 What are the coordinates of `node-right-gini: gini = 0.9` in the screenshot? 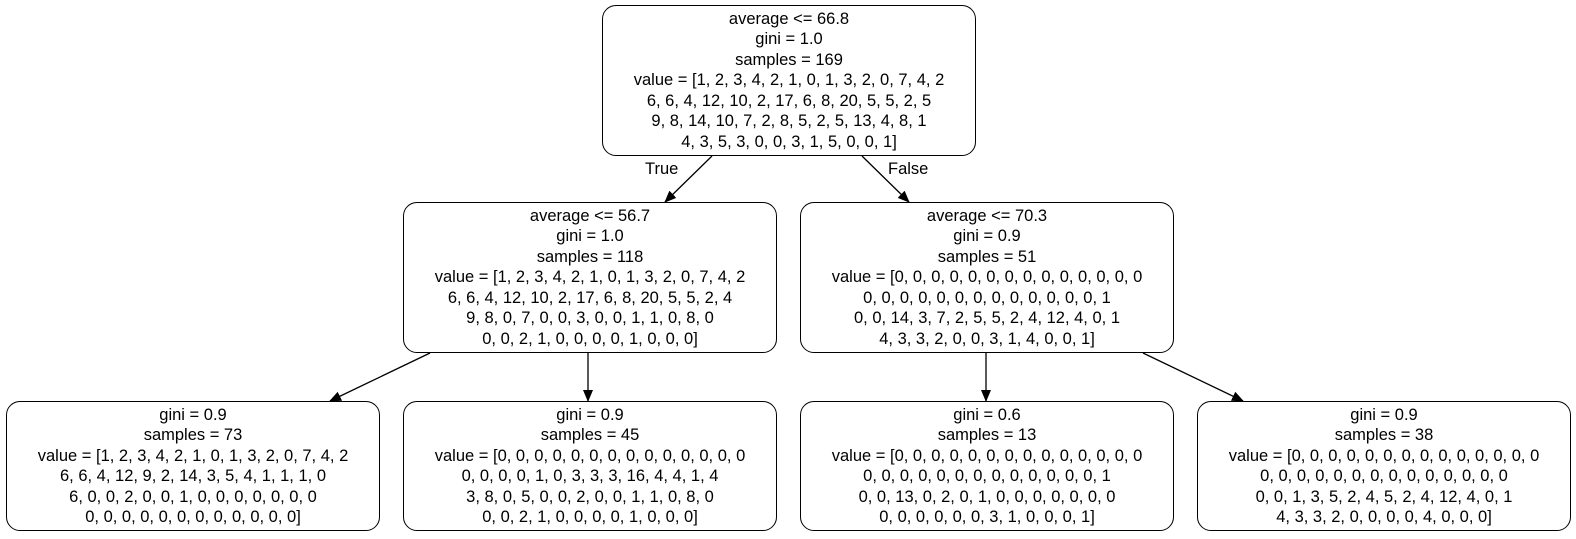 It's located at (987, 236).